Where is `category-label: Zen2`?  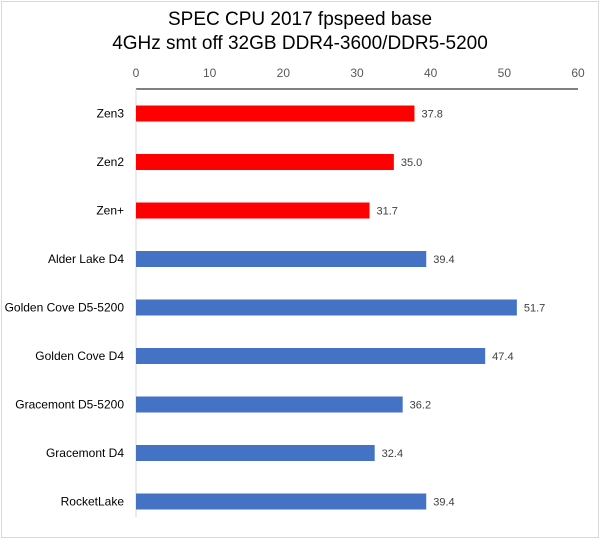 category-label: Zen2 is located at coordinates (111, 162).